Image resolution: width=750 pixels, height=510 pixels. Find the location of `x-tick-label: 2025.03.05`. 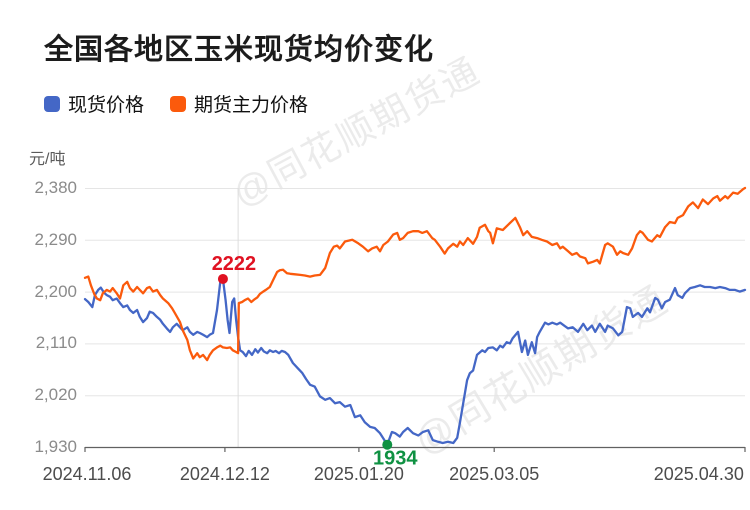

x-tick-label: 2025.03.05 is located at coordinates (494, 474).